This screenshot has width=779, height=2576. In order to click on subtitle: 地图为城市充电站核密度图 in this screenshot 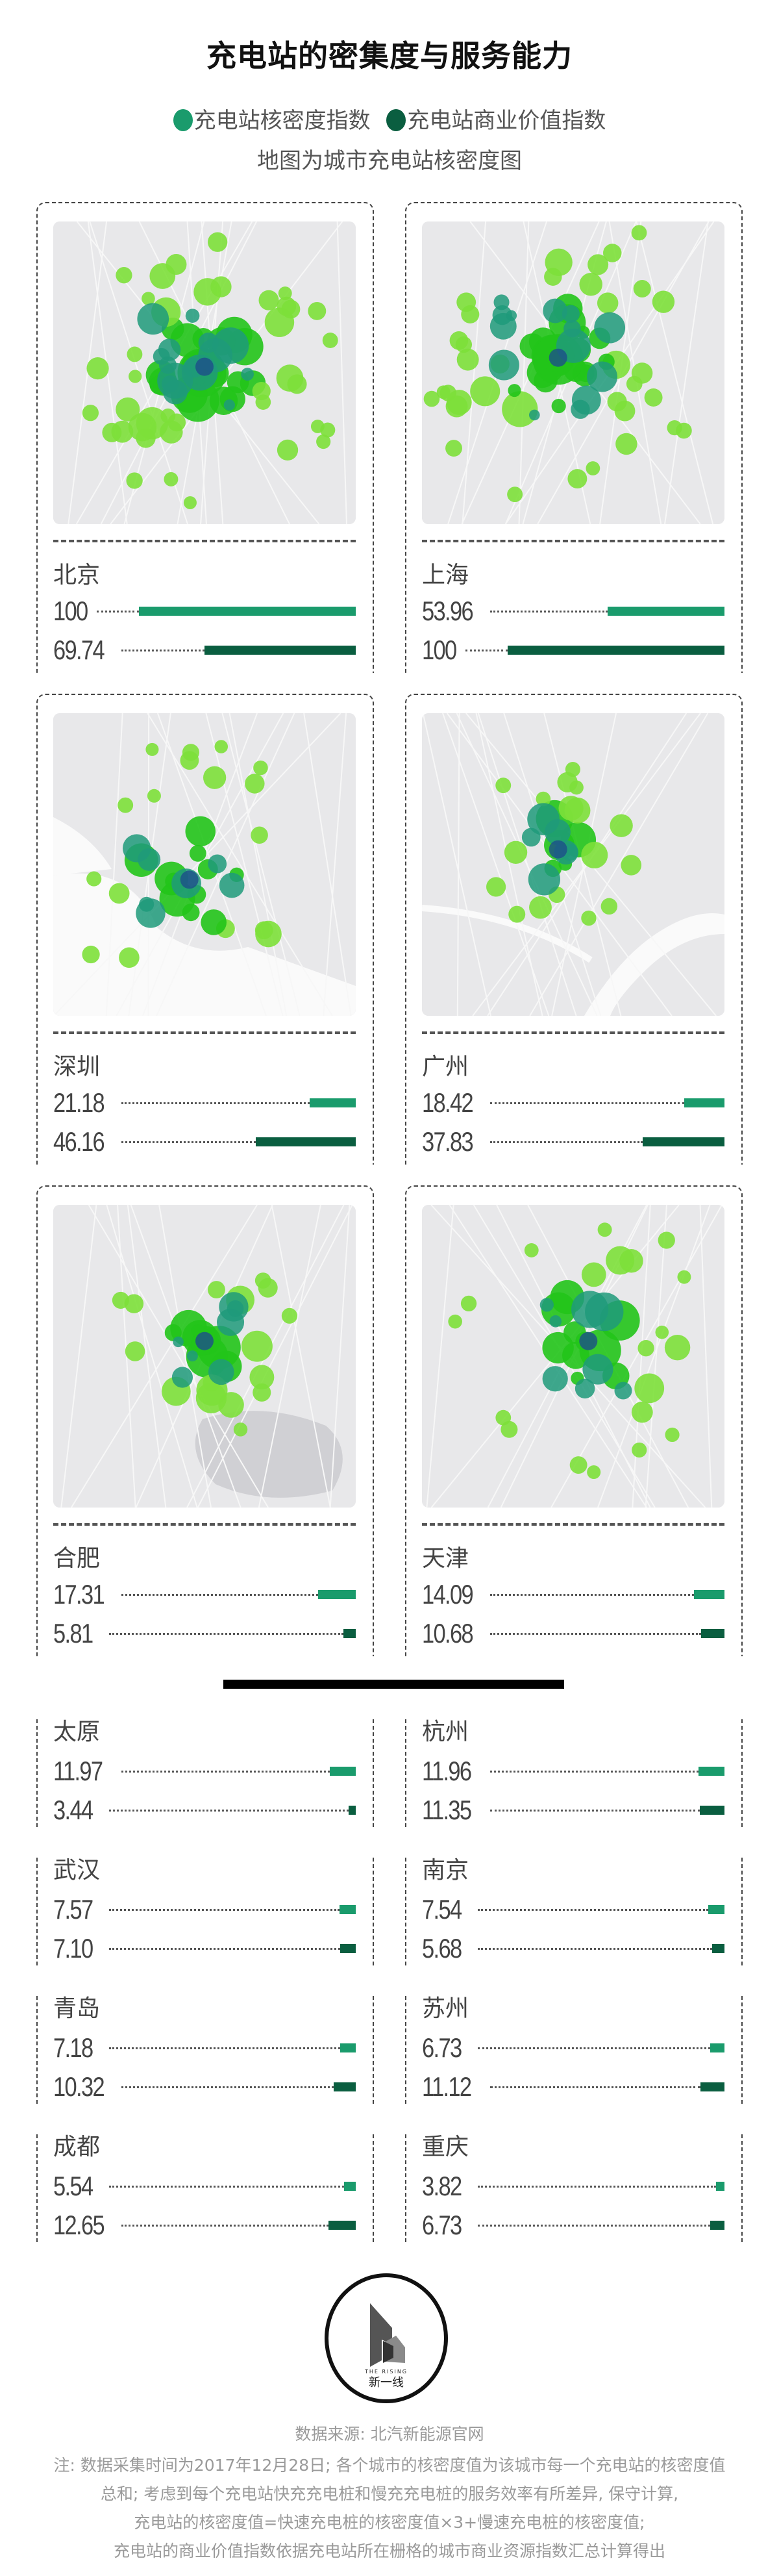, I will do `click(389, 161)`.